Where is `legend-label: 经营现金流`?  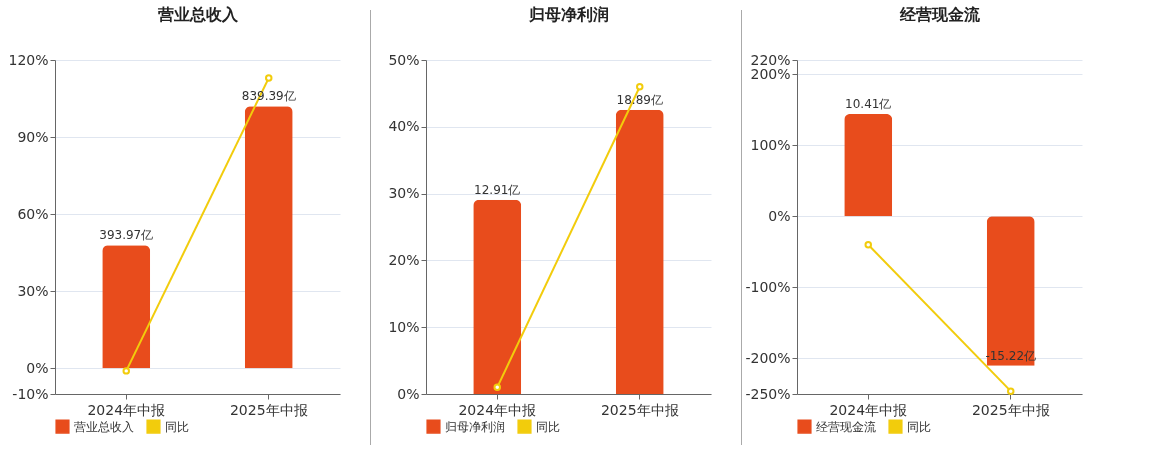 legend-label: 经营现金流 is located at coordinates (846, 426).